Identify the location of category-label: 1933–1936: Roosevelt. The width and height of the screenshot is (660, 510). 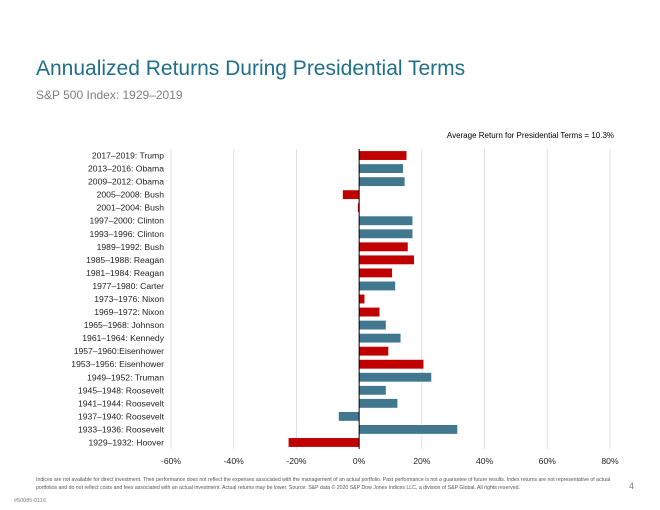
(121, 429).